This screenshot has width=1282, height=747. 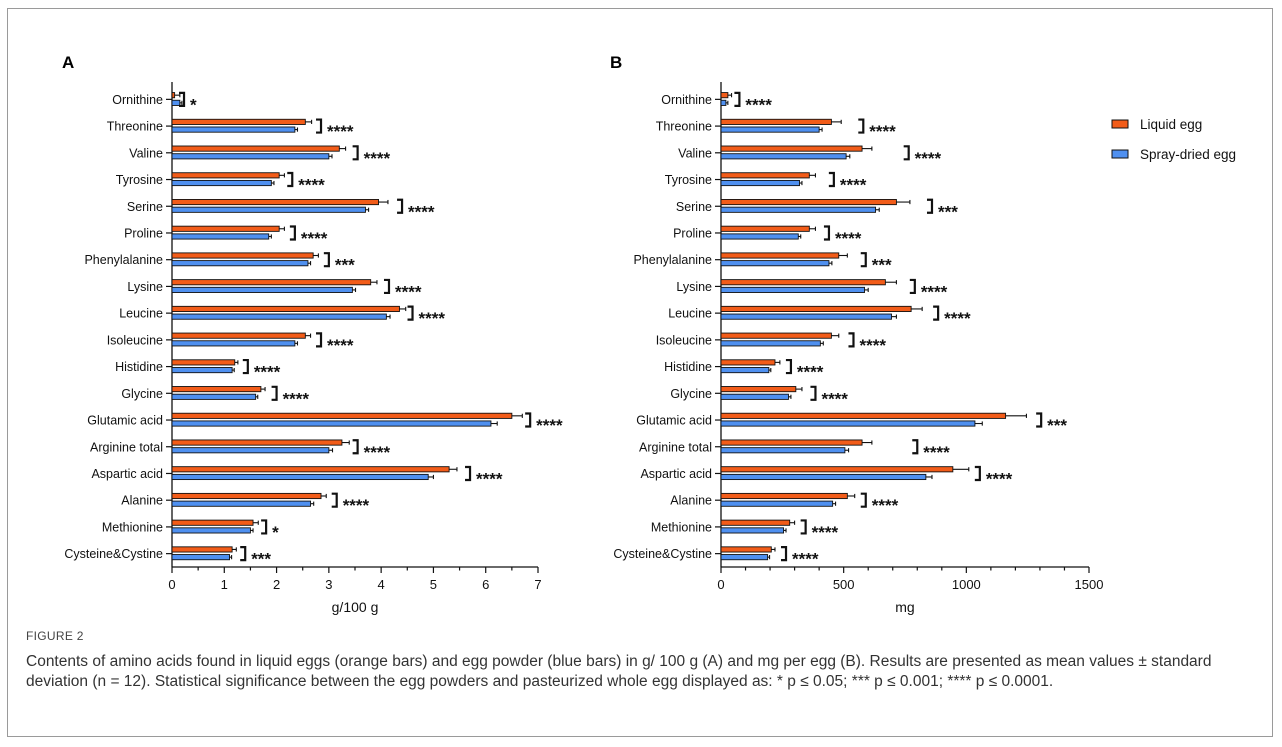 I want to click on panel-a-category-label: Phenylalanine, so click(x=123, y=260).